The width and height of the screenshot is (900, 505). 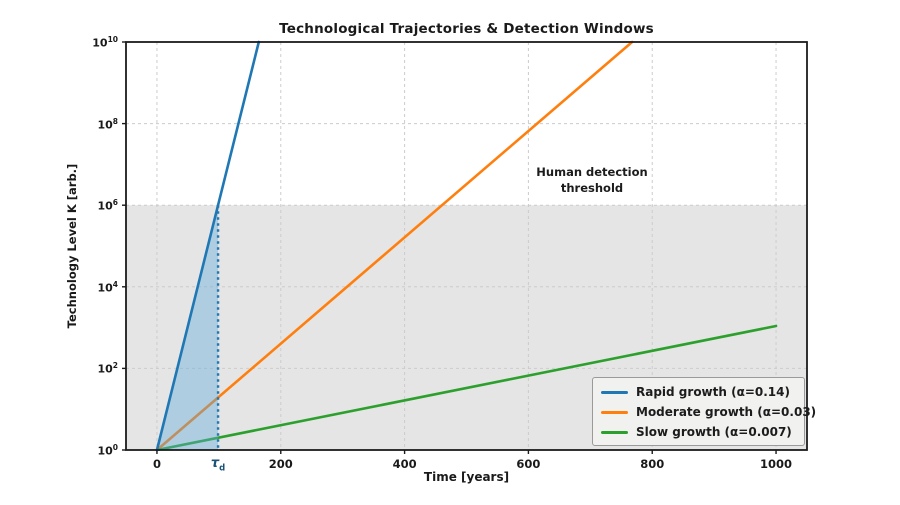 I want to click on legend-entry: Moderate growth (α=0.03), so click(x=708, y=412).